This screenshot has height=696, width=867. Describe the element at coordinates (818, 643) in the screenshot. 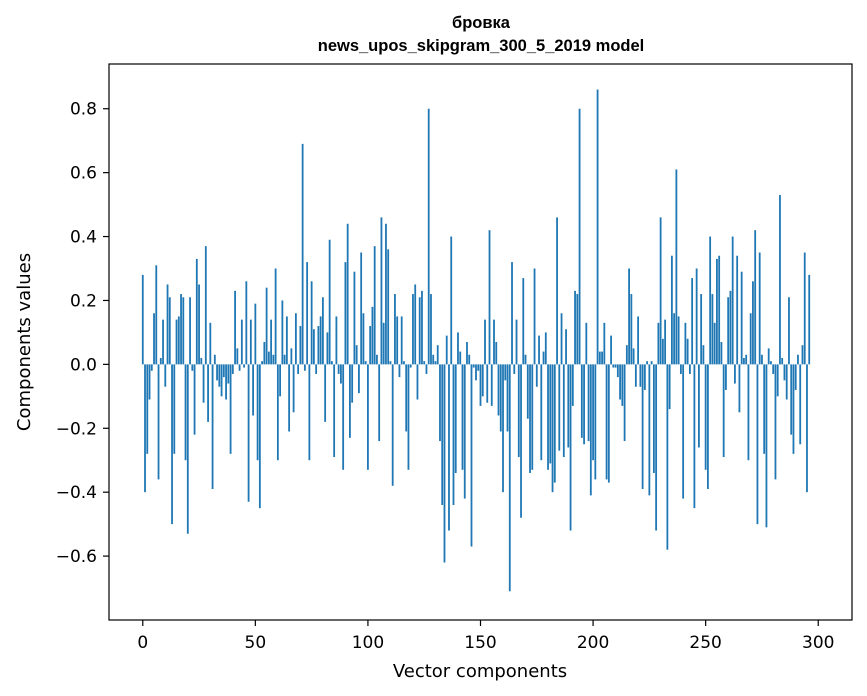

I see `x-tick-label: 300` at that location.